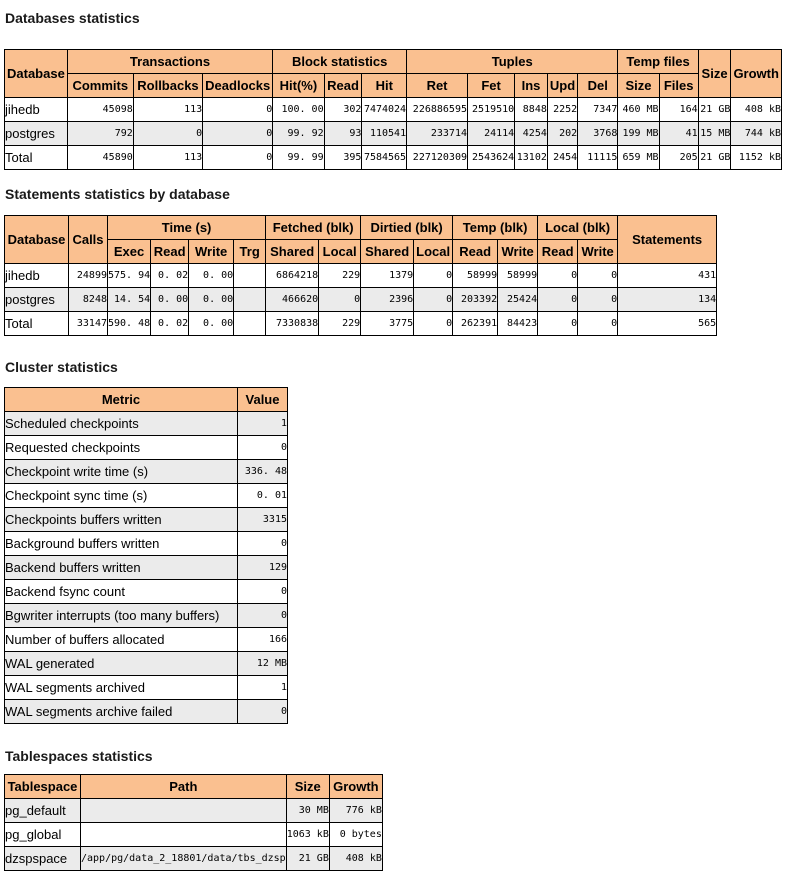 The image size is (786, 876). I want to click on value-cell: 13102, so click(531, 157).